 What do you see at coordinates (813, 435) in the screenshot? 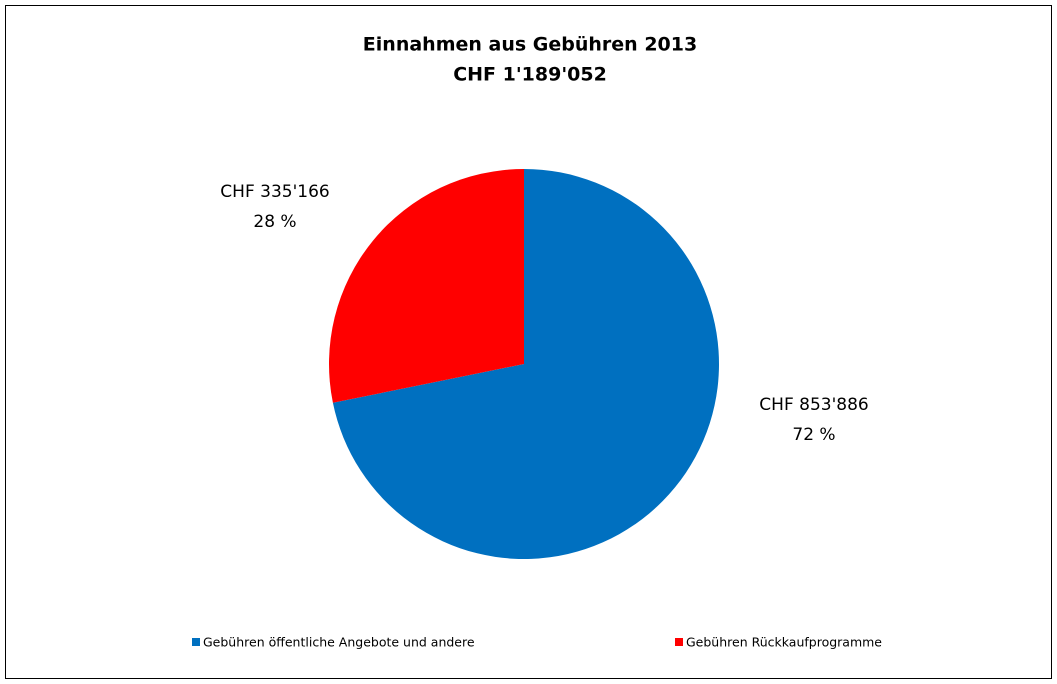
I see `percent-label: 72 %` at bounding box center [813, 435].